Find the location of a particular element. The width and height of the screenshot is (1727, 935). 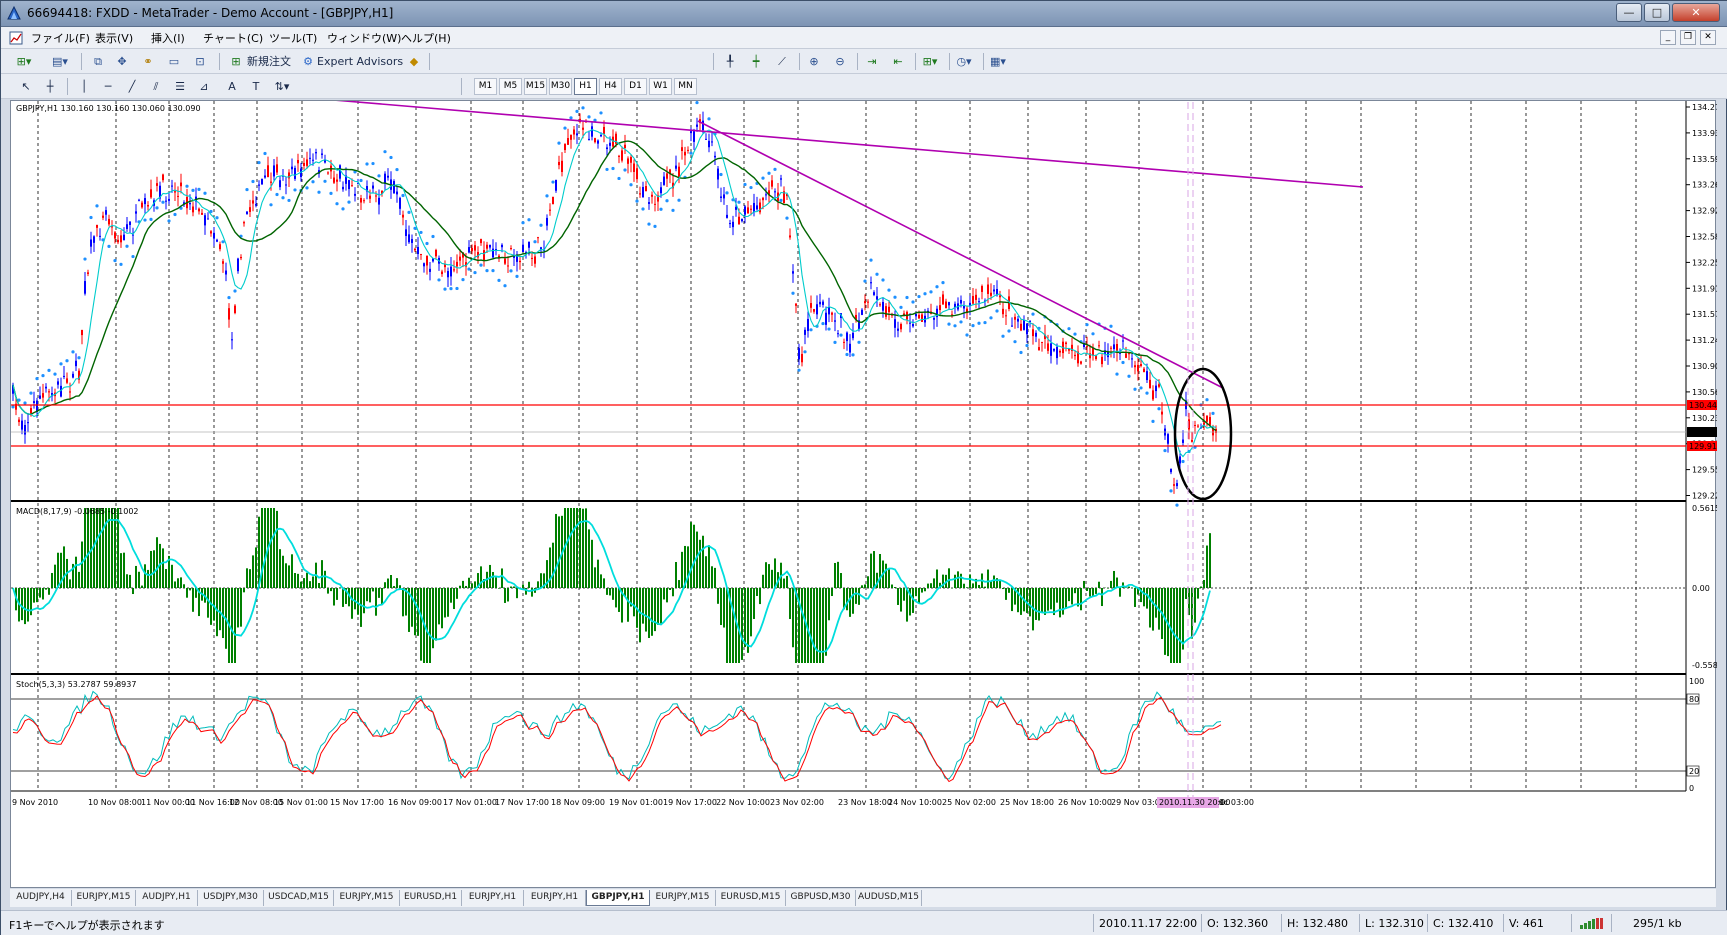

crosshair-icon: ┼ is located at coordinates (50, 86).